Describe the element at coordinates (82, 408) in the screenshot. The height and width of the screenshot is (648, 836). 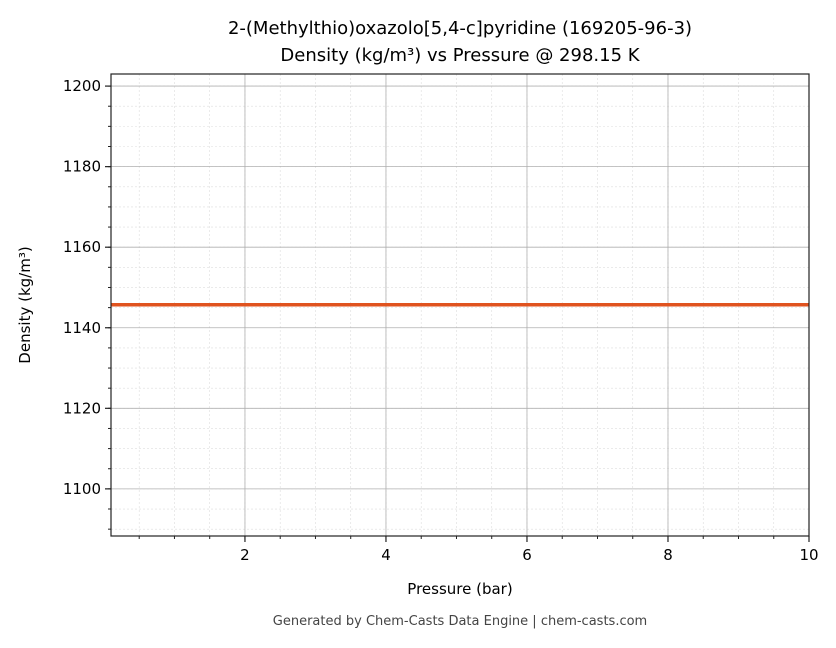
I see `y-tick-label: 1120` at that location.